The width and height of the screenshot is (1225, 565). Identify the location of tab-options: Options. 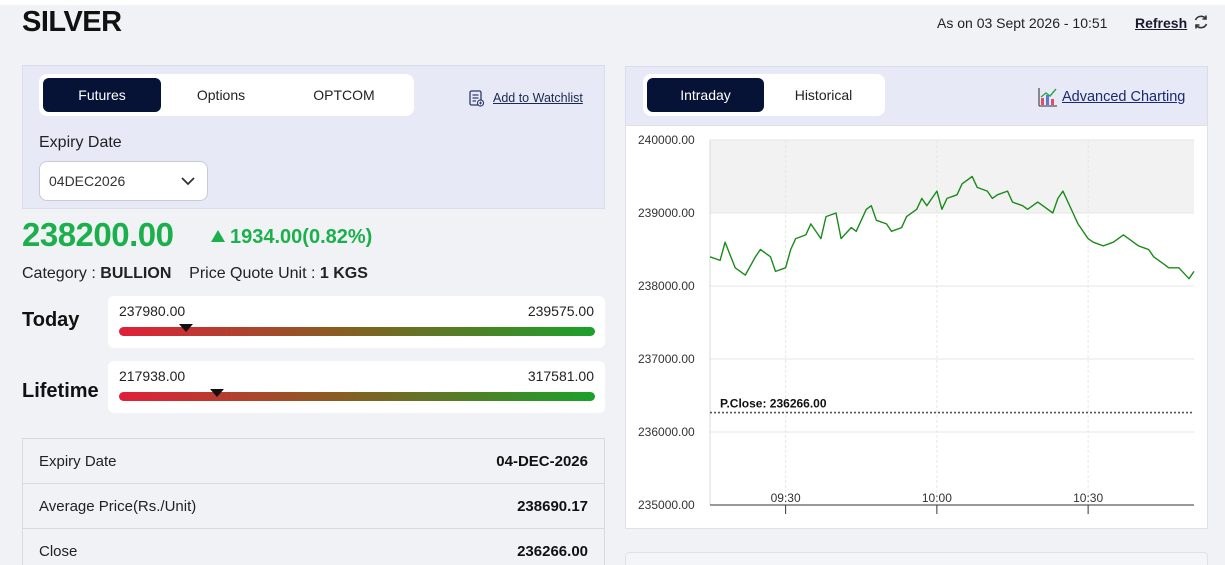
(221, 95).